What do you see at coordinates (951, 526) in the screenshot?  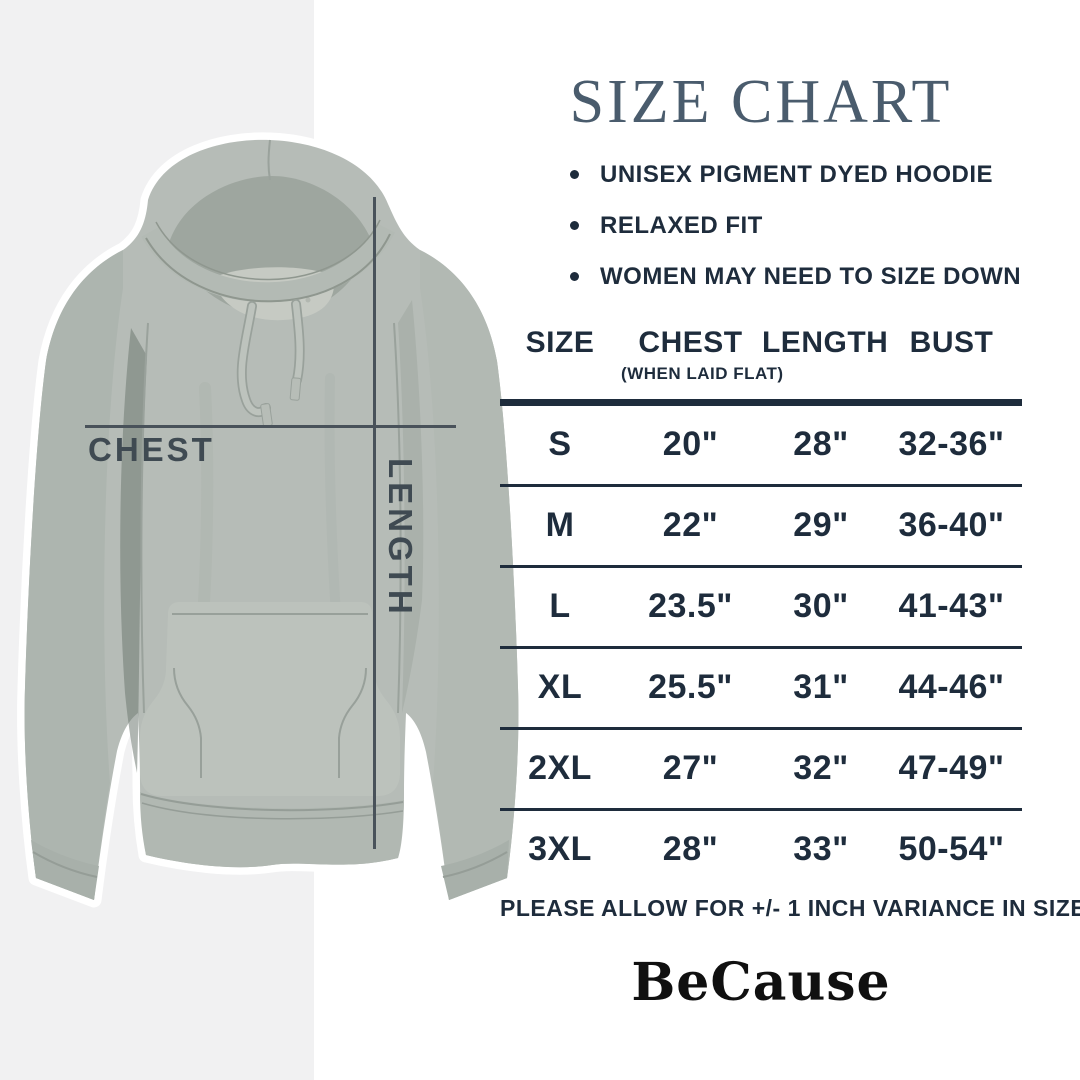 I see `bust-cell: 36-40"` at bounding box center [951, 526].